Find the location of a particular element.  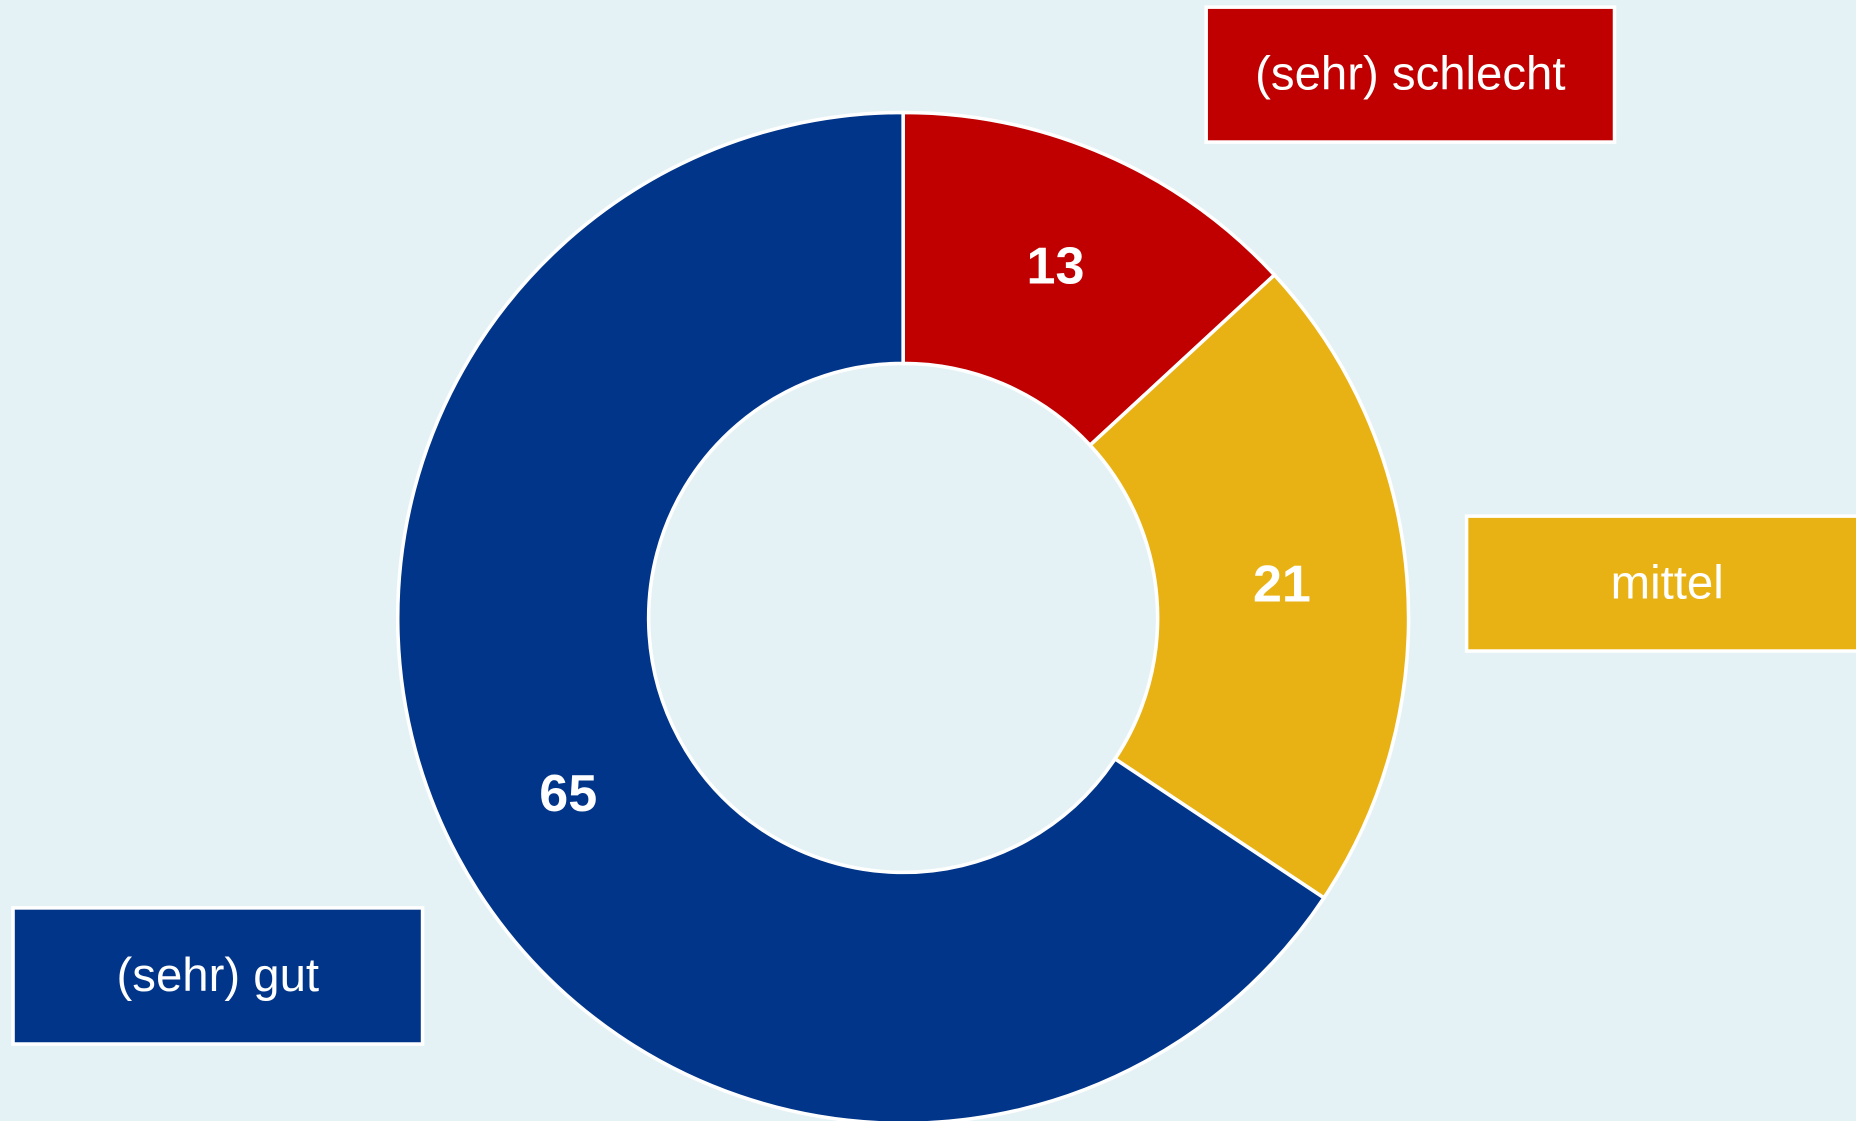

category-label: mittel is located at coordinates (1667, 582).